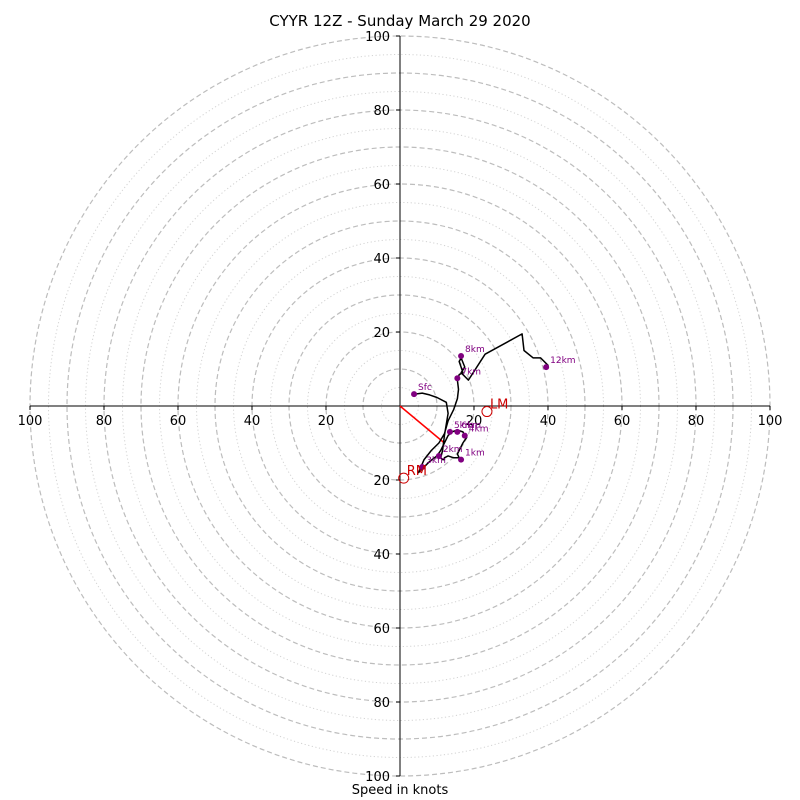 Image resolution: width=800 pixels, height=800 pixels. Describe the element at coordinates (464, 426) in the screenshot. I see `height-marker-label: 5km` at that location.